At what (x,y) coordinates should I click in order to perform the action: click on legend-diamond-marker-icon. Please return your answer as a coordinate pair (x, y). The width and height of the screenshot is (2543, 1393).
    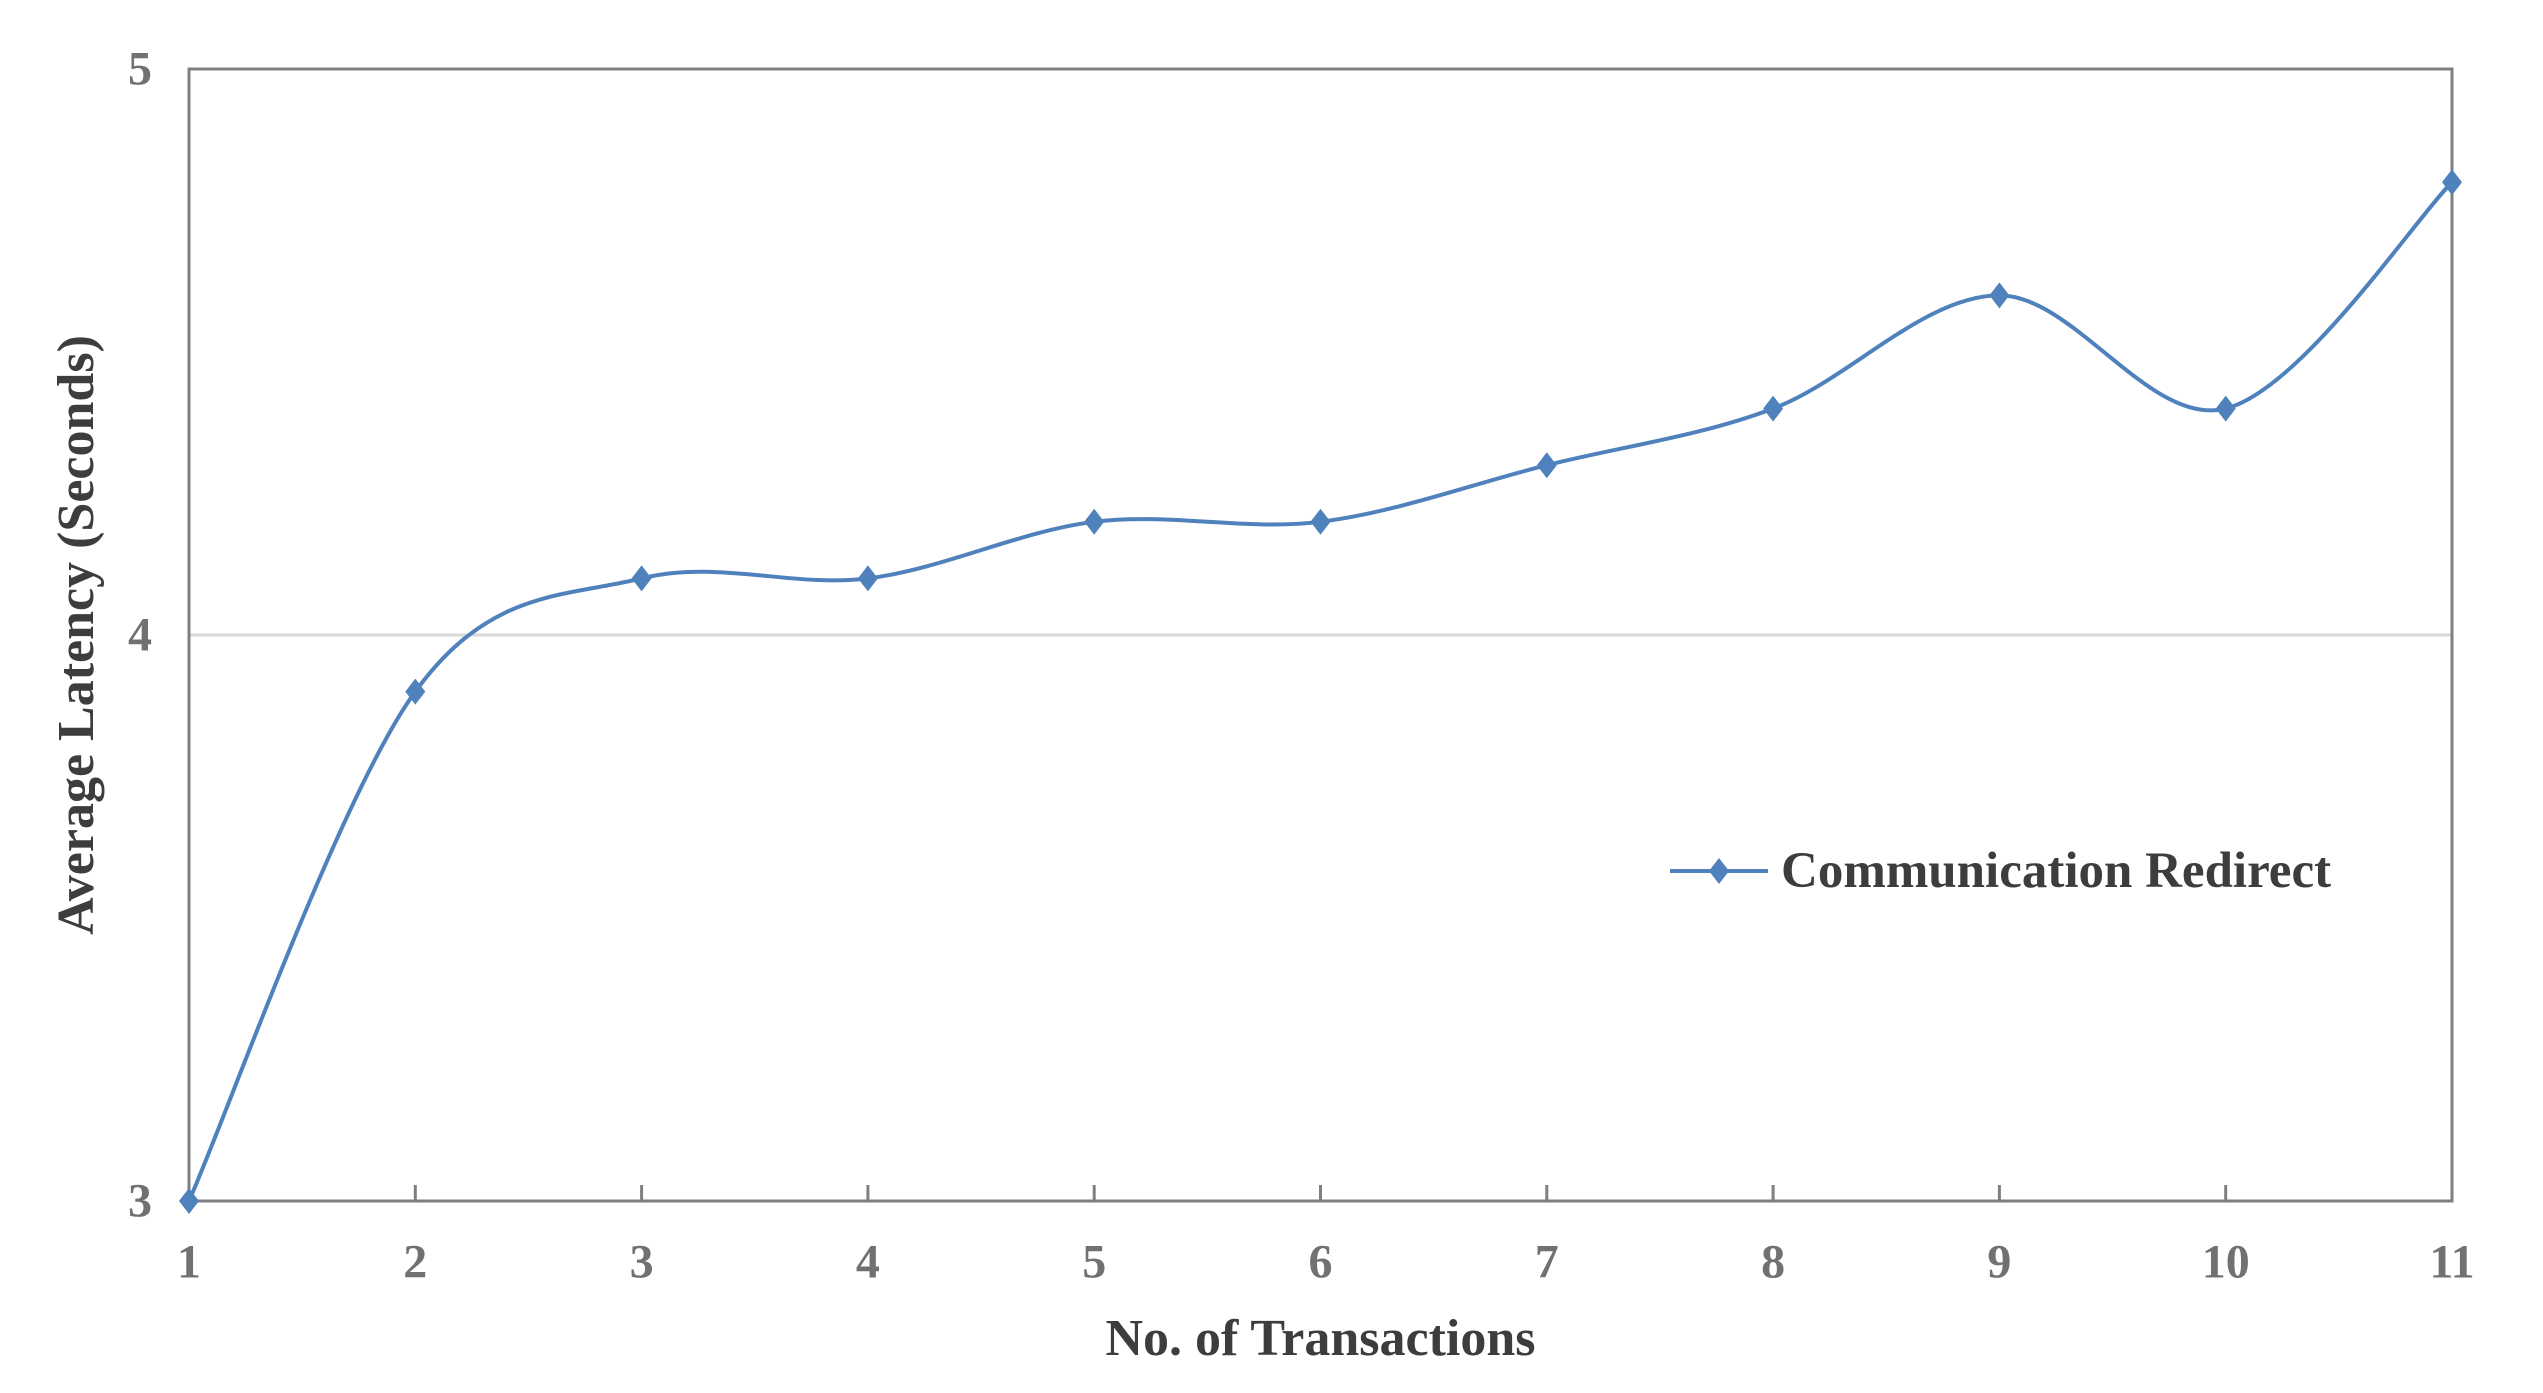
    Looking at the image, I should click on (1719, 871).